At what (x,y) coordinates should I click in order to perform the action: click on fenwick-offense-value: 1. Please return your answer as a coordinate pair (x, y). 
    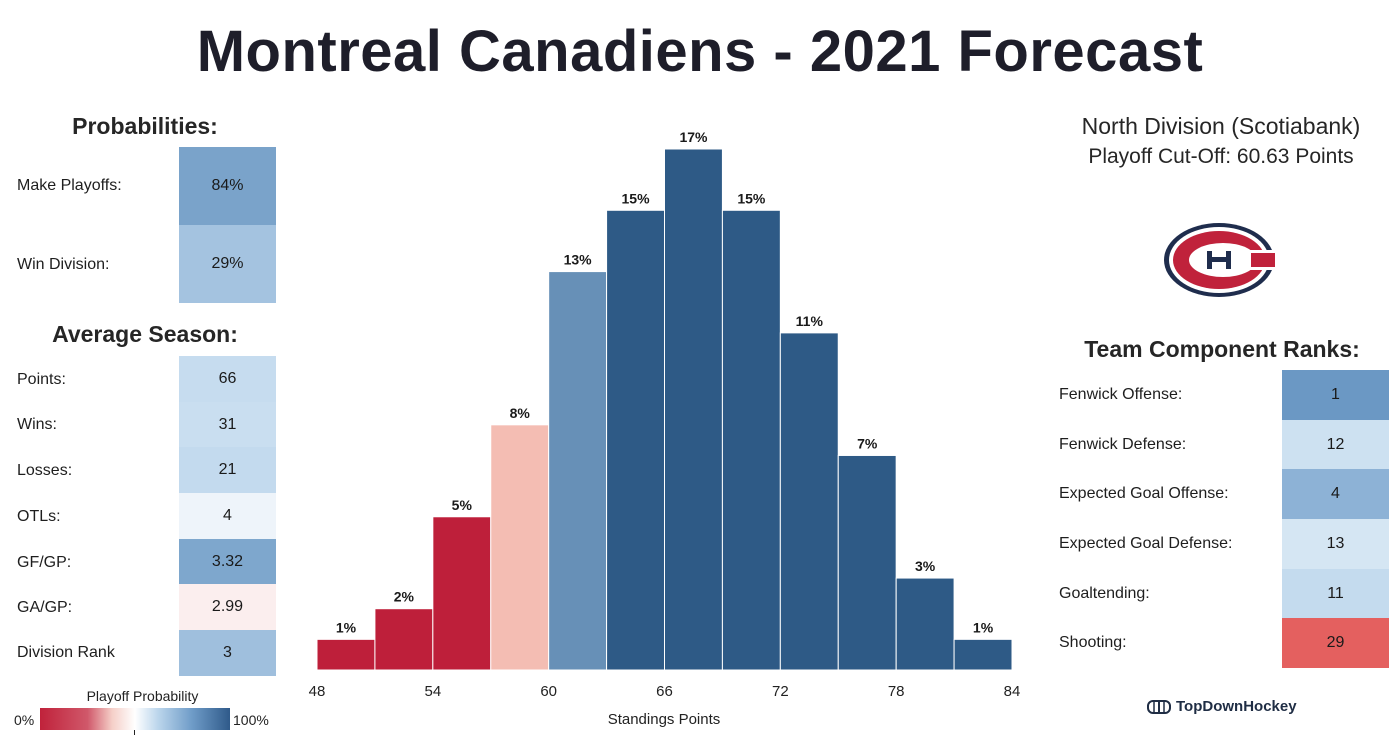
    Looking at the image, I should click on (1335, 395).